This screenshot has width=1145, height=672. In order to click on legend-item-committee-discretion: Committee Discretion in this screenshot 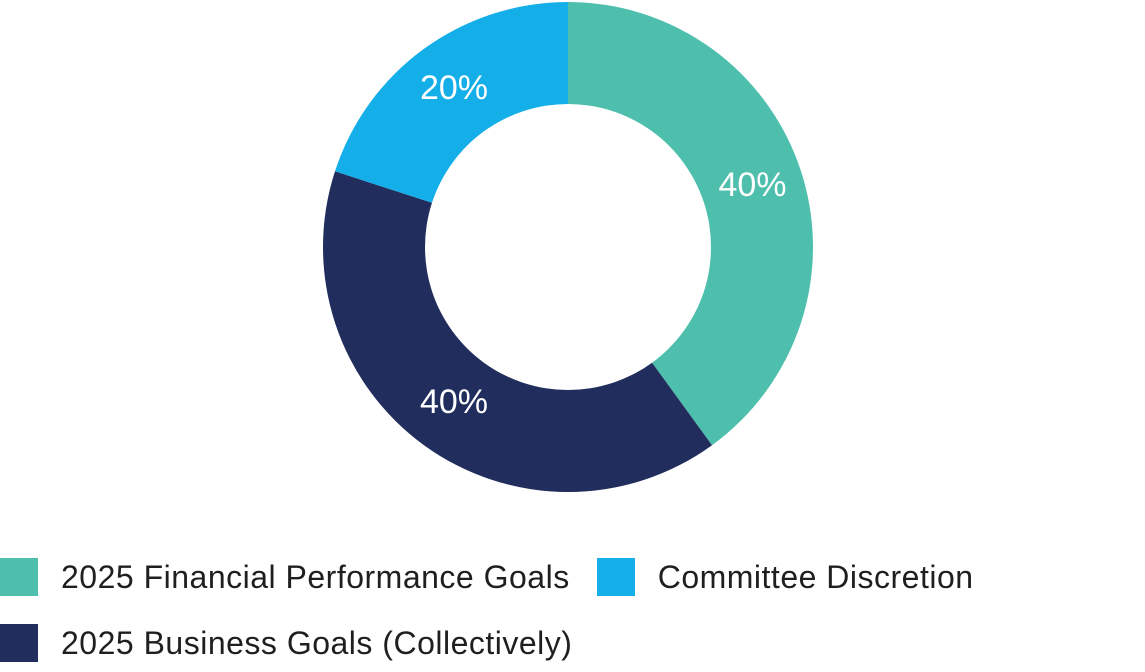, I will do `click(785, 577)`.